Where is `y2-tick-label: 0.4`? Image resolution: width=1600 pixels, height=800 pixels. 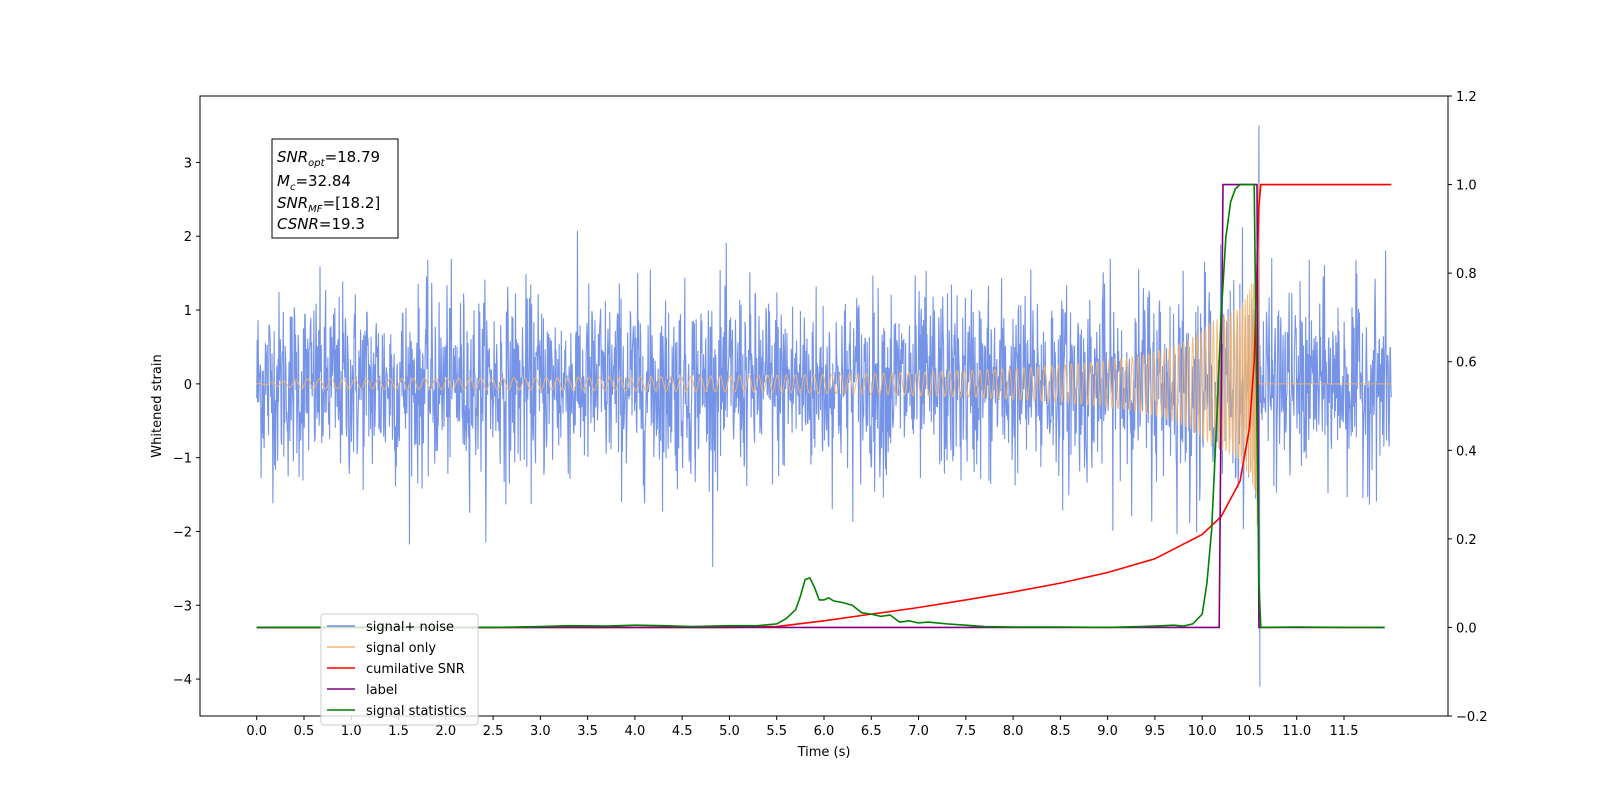
y2-tick-label: 0.4 is located at coordinates (1466, 451).